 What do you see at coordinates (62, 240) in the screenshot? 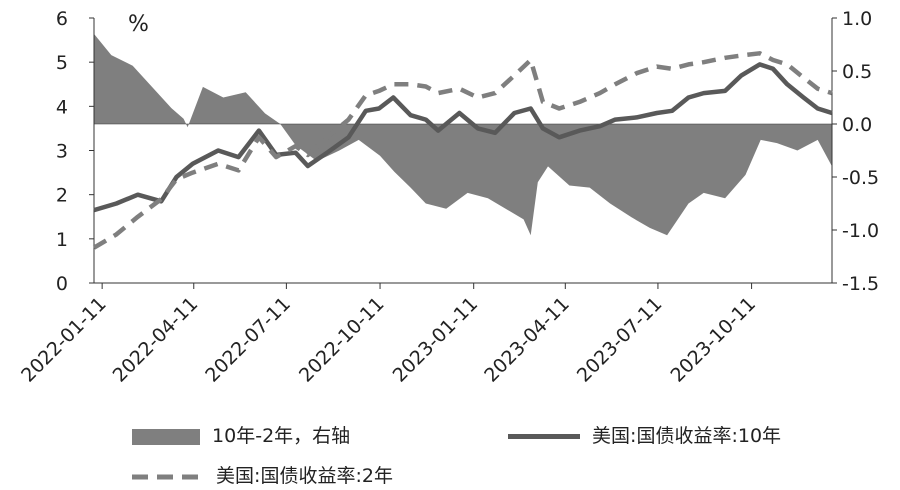
I see `y-left-tick-label: 1` at bounding box center [62, 240].